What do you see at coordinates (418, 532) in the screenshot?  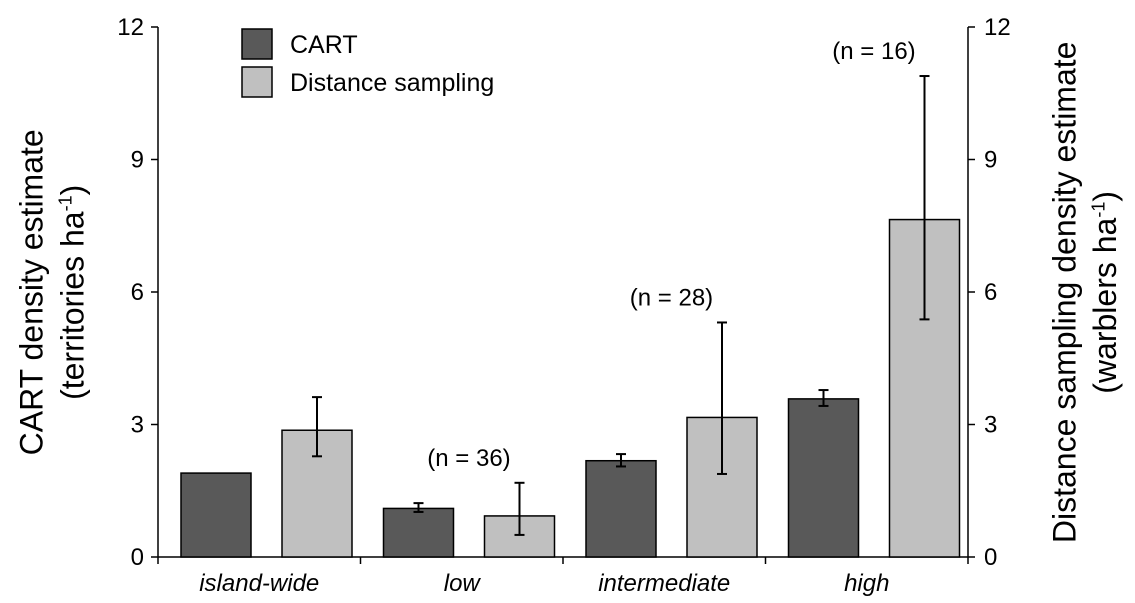 I see `bar-cart-low` at bounding box center [418, 532].